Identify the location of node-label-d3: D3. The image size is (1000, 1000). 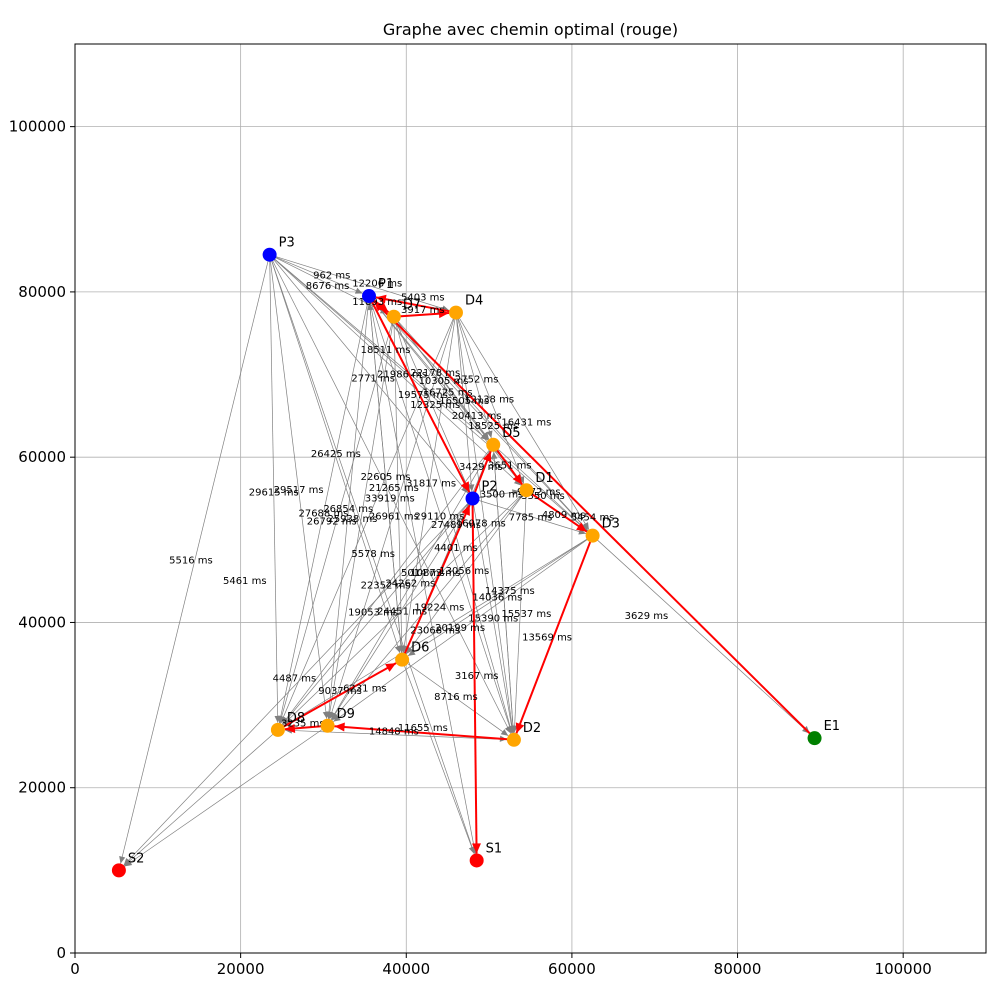
(611, 524).